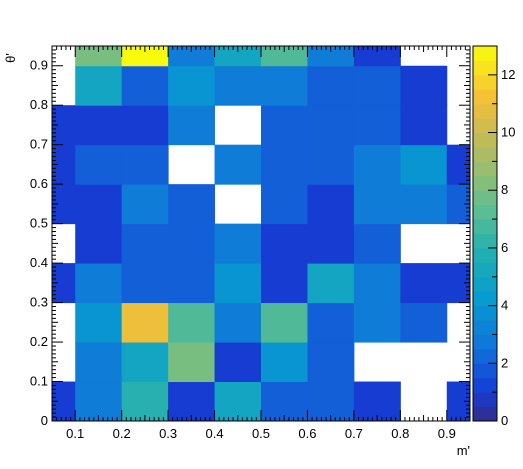  Describe the element at coordinates (44, 420) in the screenshot. I see `y-tick-label: 0` at that location.